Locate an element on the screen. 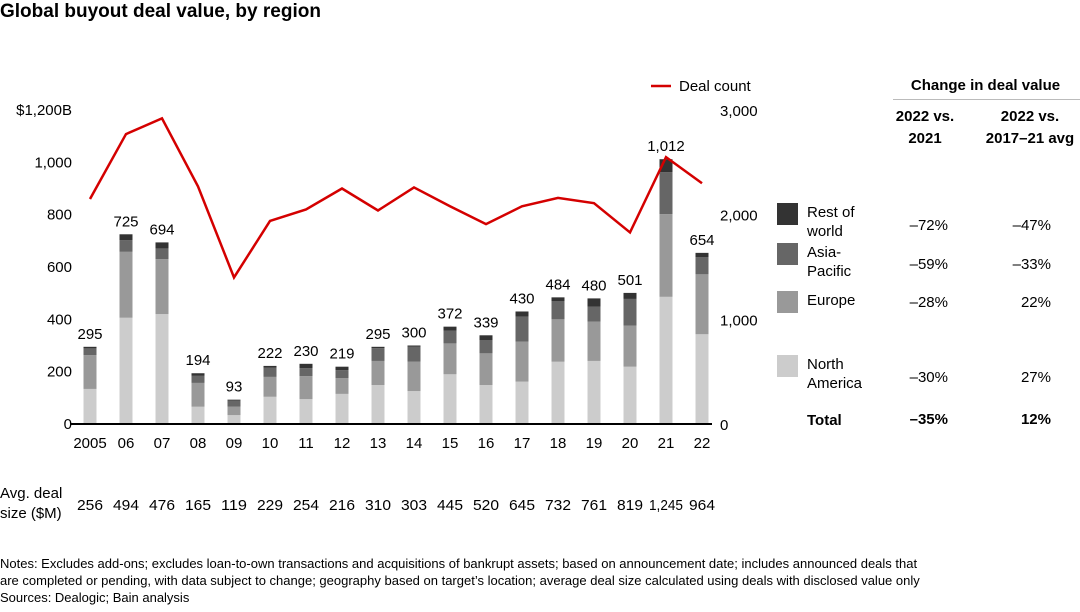  x-tick-label: 07 is located at coordinates (162, 443).